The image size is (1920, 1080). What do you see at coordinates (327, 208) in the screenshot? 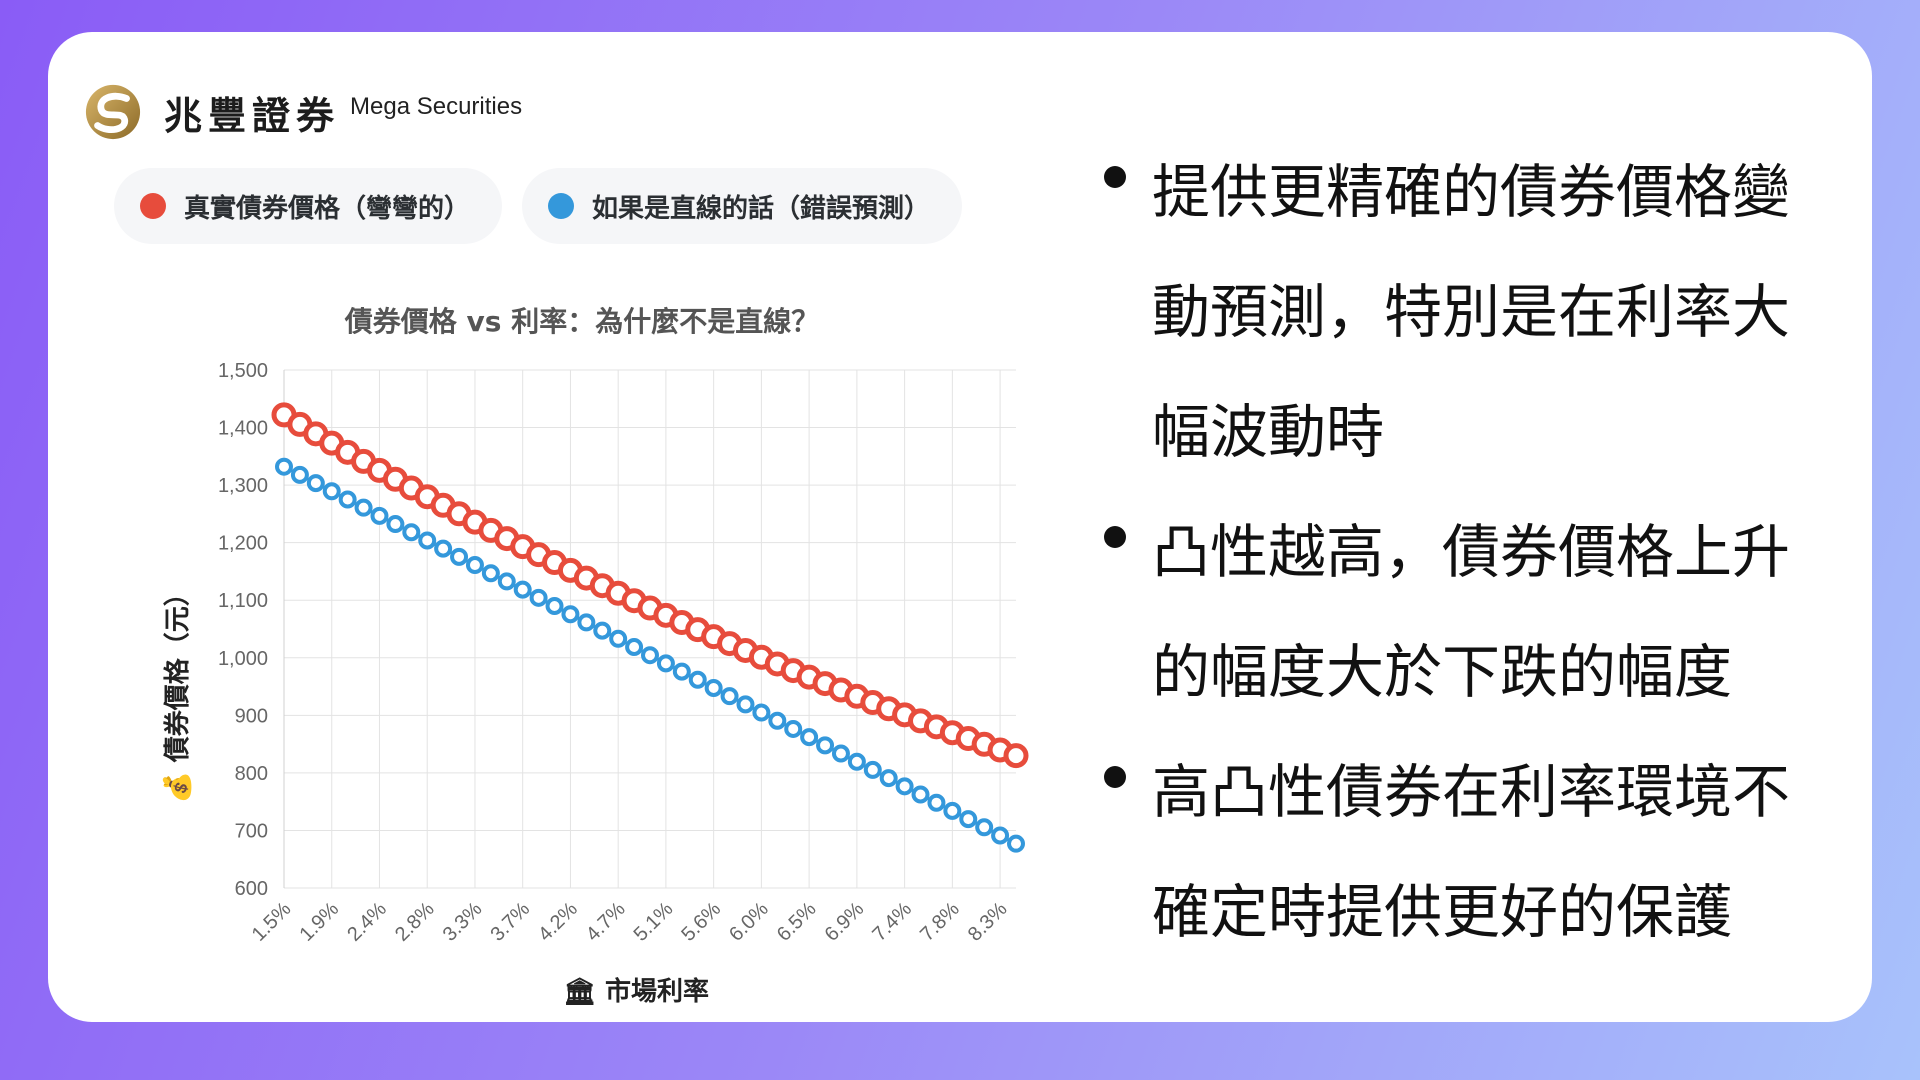
I see `legend-label-real: 真實債券價格（彎彎的）` at bounding box center [327, 208].